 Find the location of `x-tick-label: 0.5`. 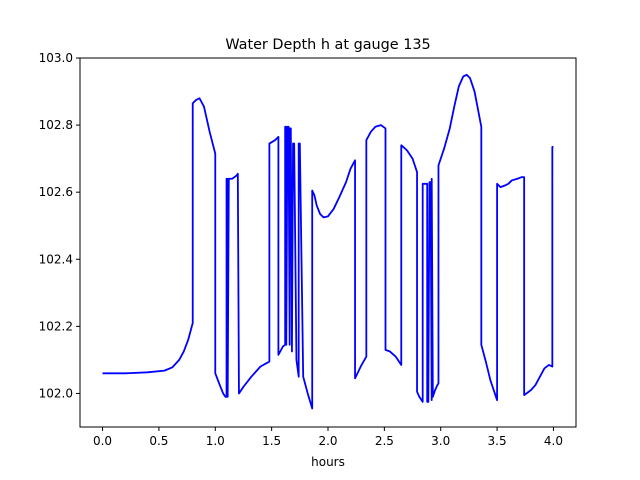

x-tick-label: 0.5 is located at coordinates (158, 441).